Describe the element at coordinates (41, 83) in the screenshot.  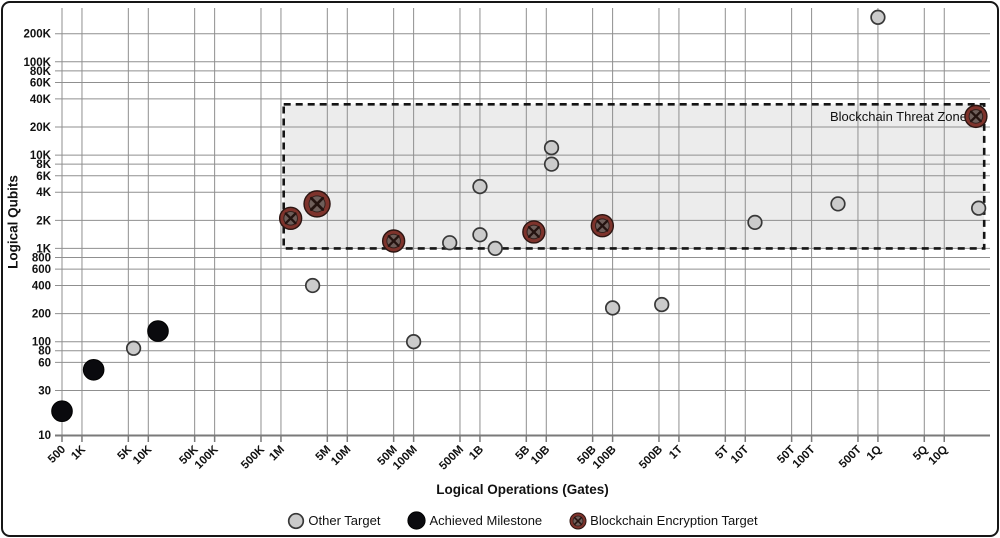
I see `y-tick-label: 60K` at that location.